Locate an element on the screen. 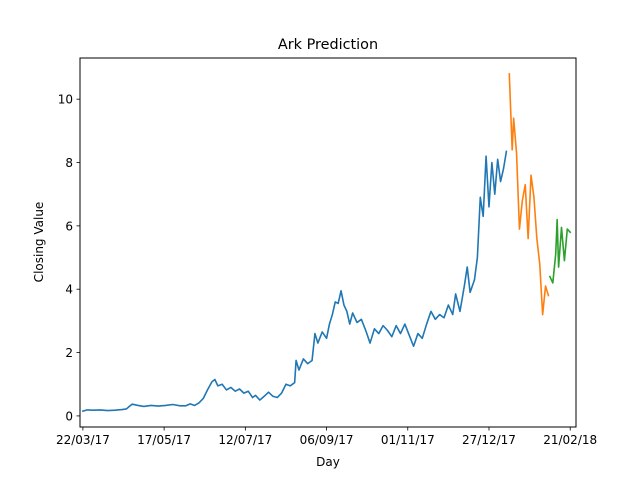 The width and height of the screenshot is (640, 480). y-axis: 0 2 4 6 8 10 is located at coordinates (69, 258).